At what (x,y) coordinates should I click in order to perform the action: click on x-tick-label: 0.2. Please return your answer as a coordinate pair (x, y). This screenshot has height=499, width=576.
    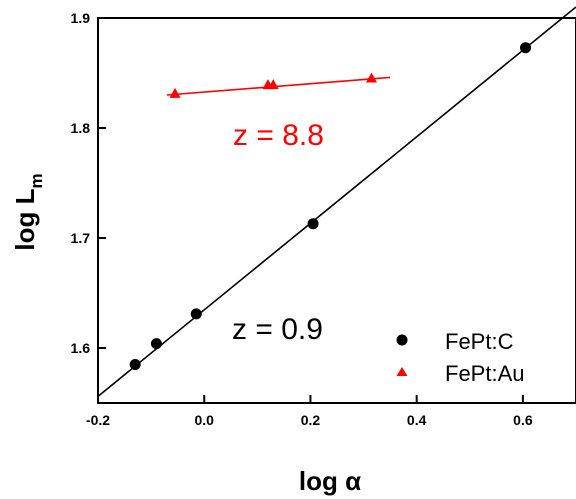
    Looking at the image, I should click on (311, 420).